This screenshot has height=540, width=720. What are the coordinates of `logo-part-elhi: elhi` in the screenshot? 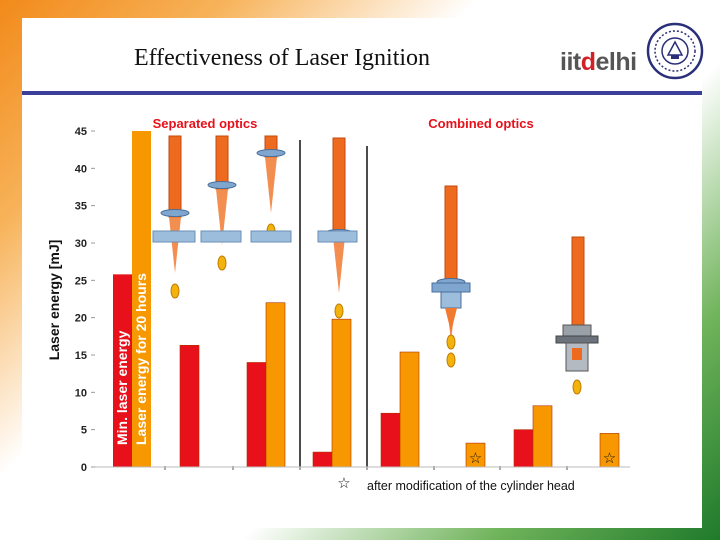 It's located at (616, 62).